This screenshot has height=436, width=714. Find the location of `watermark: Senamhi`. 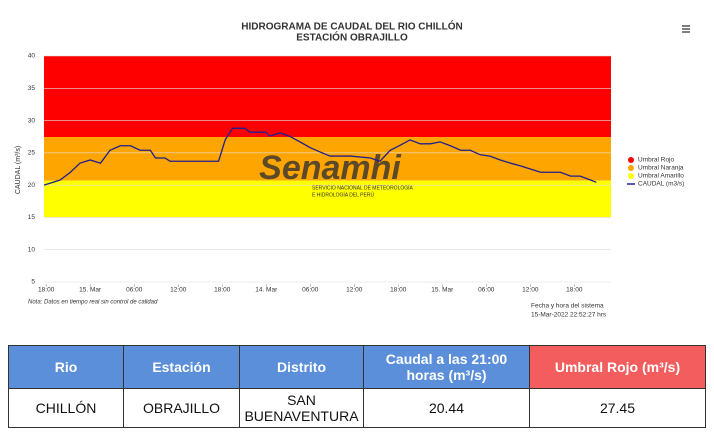

watermark: Senamhi is located at coordinates (330, 168).